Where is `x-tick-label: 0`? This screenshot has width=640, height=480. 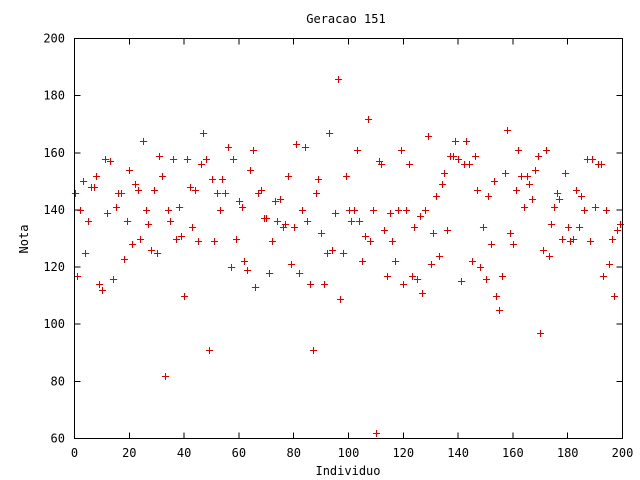
x-tick-label: 0 is located at coordinates (74, 453).